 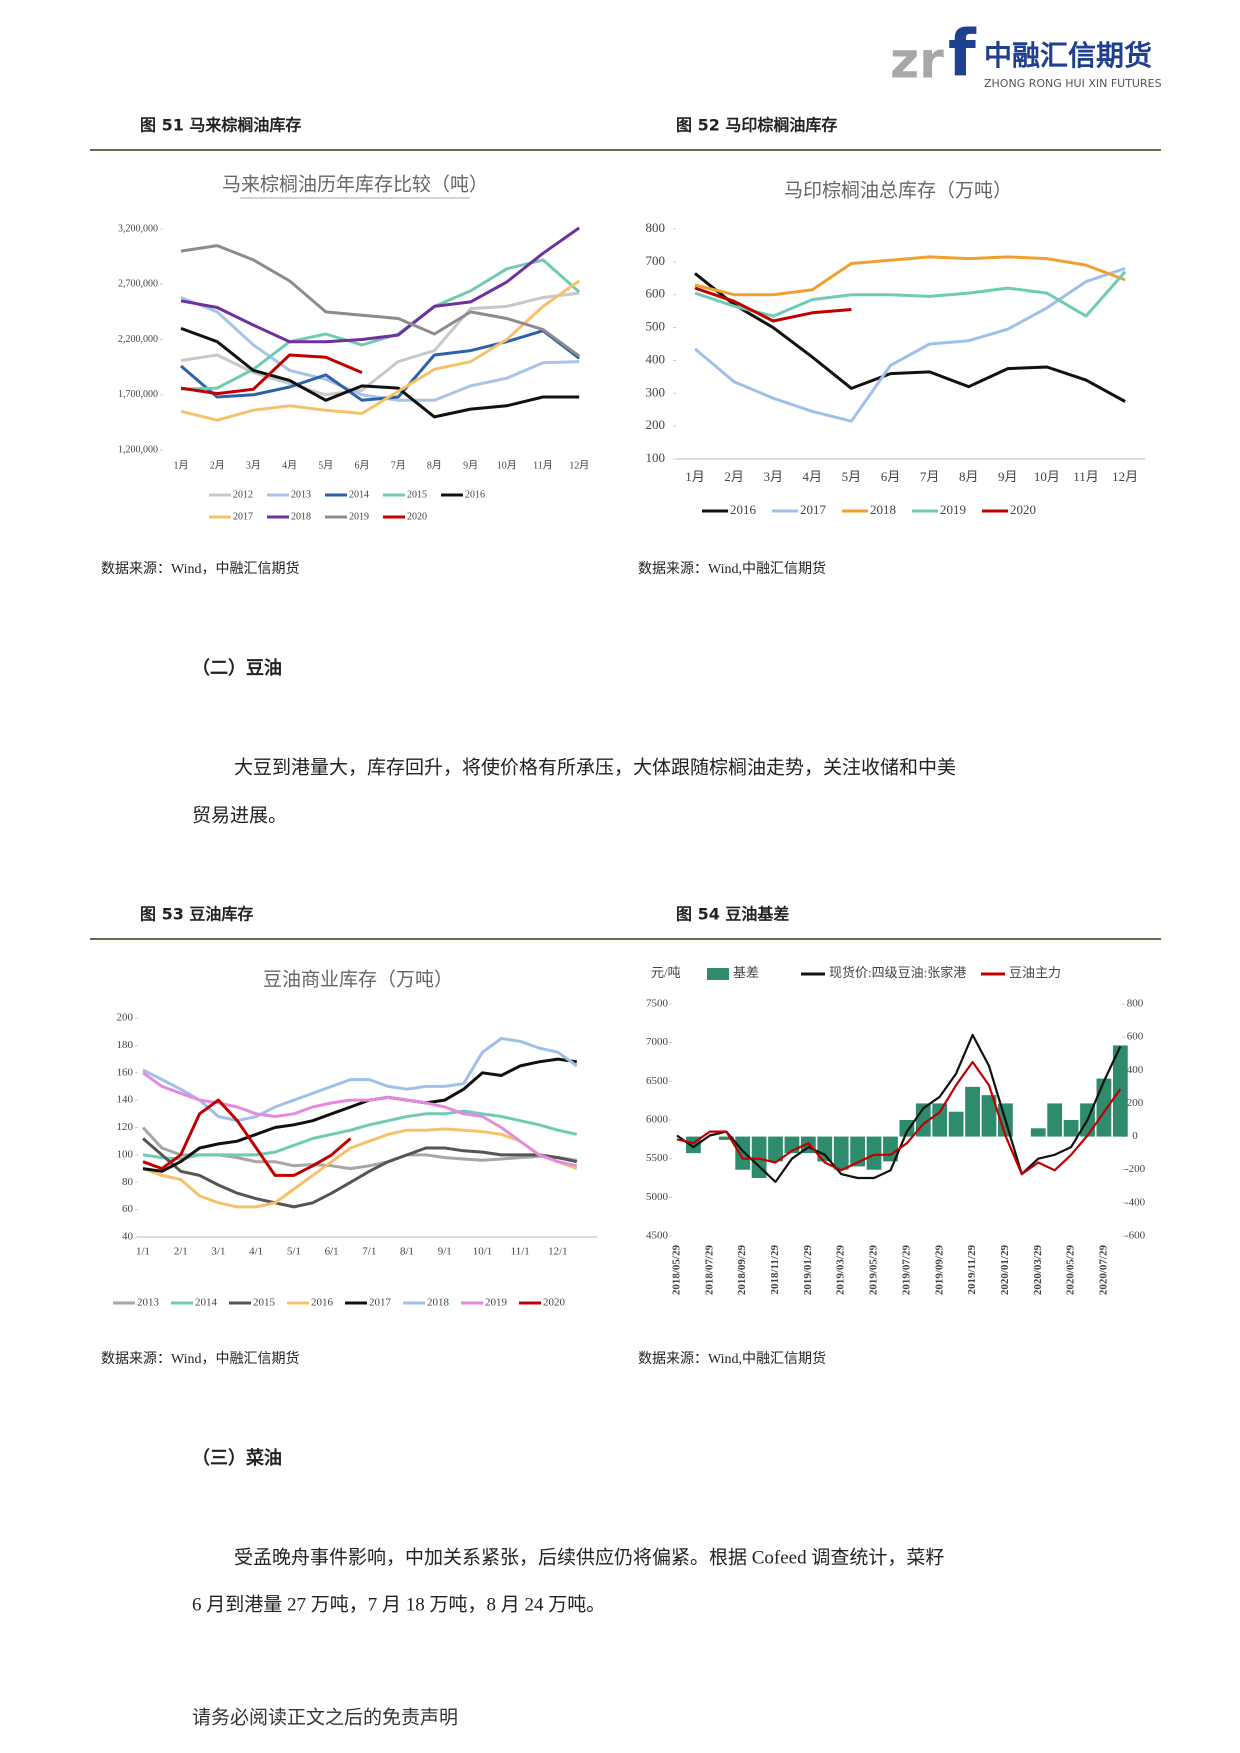 I want to click on y-tick-label: 40, so click(x=128, y=1237).